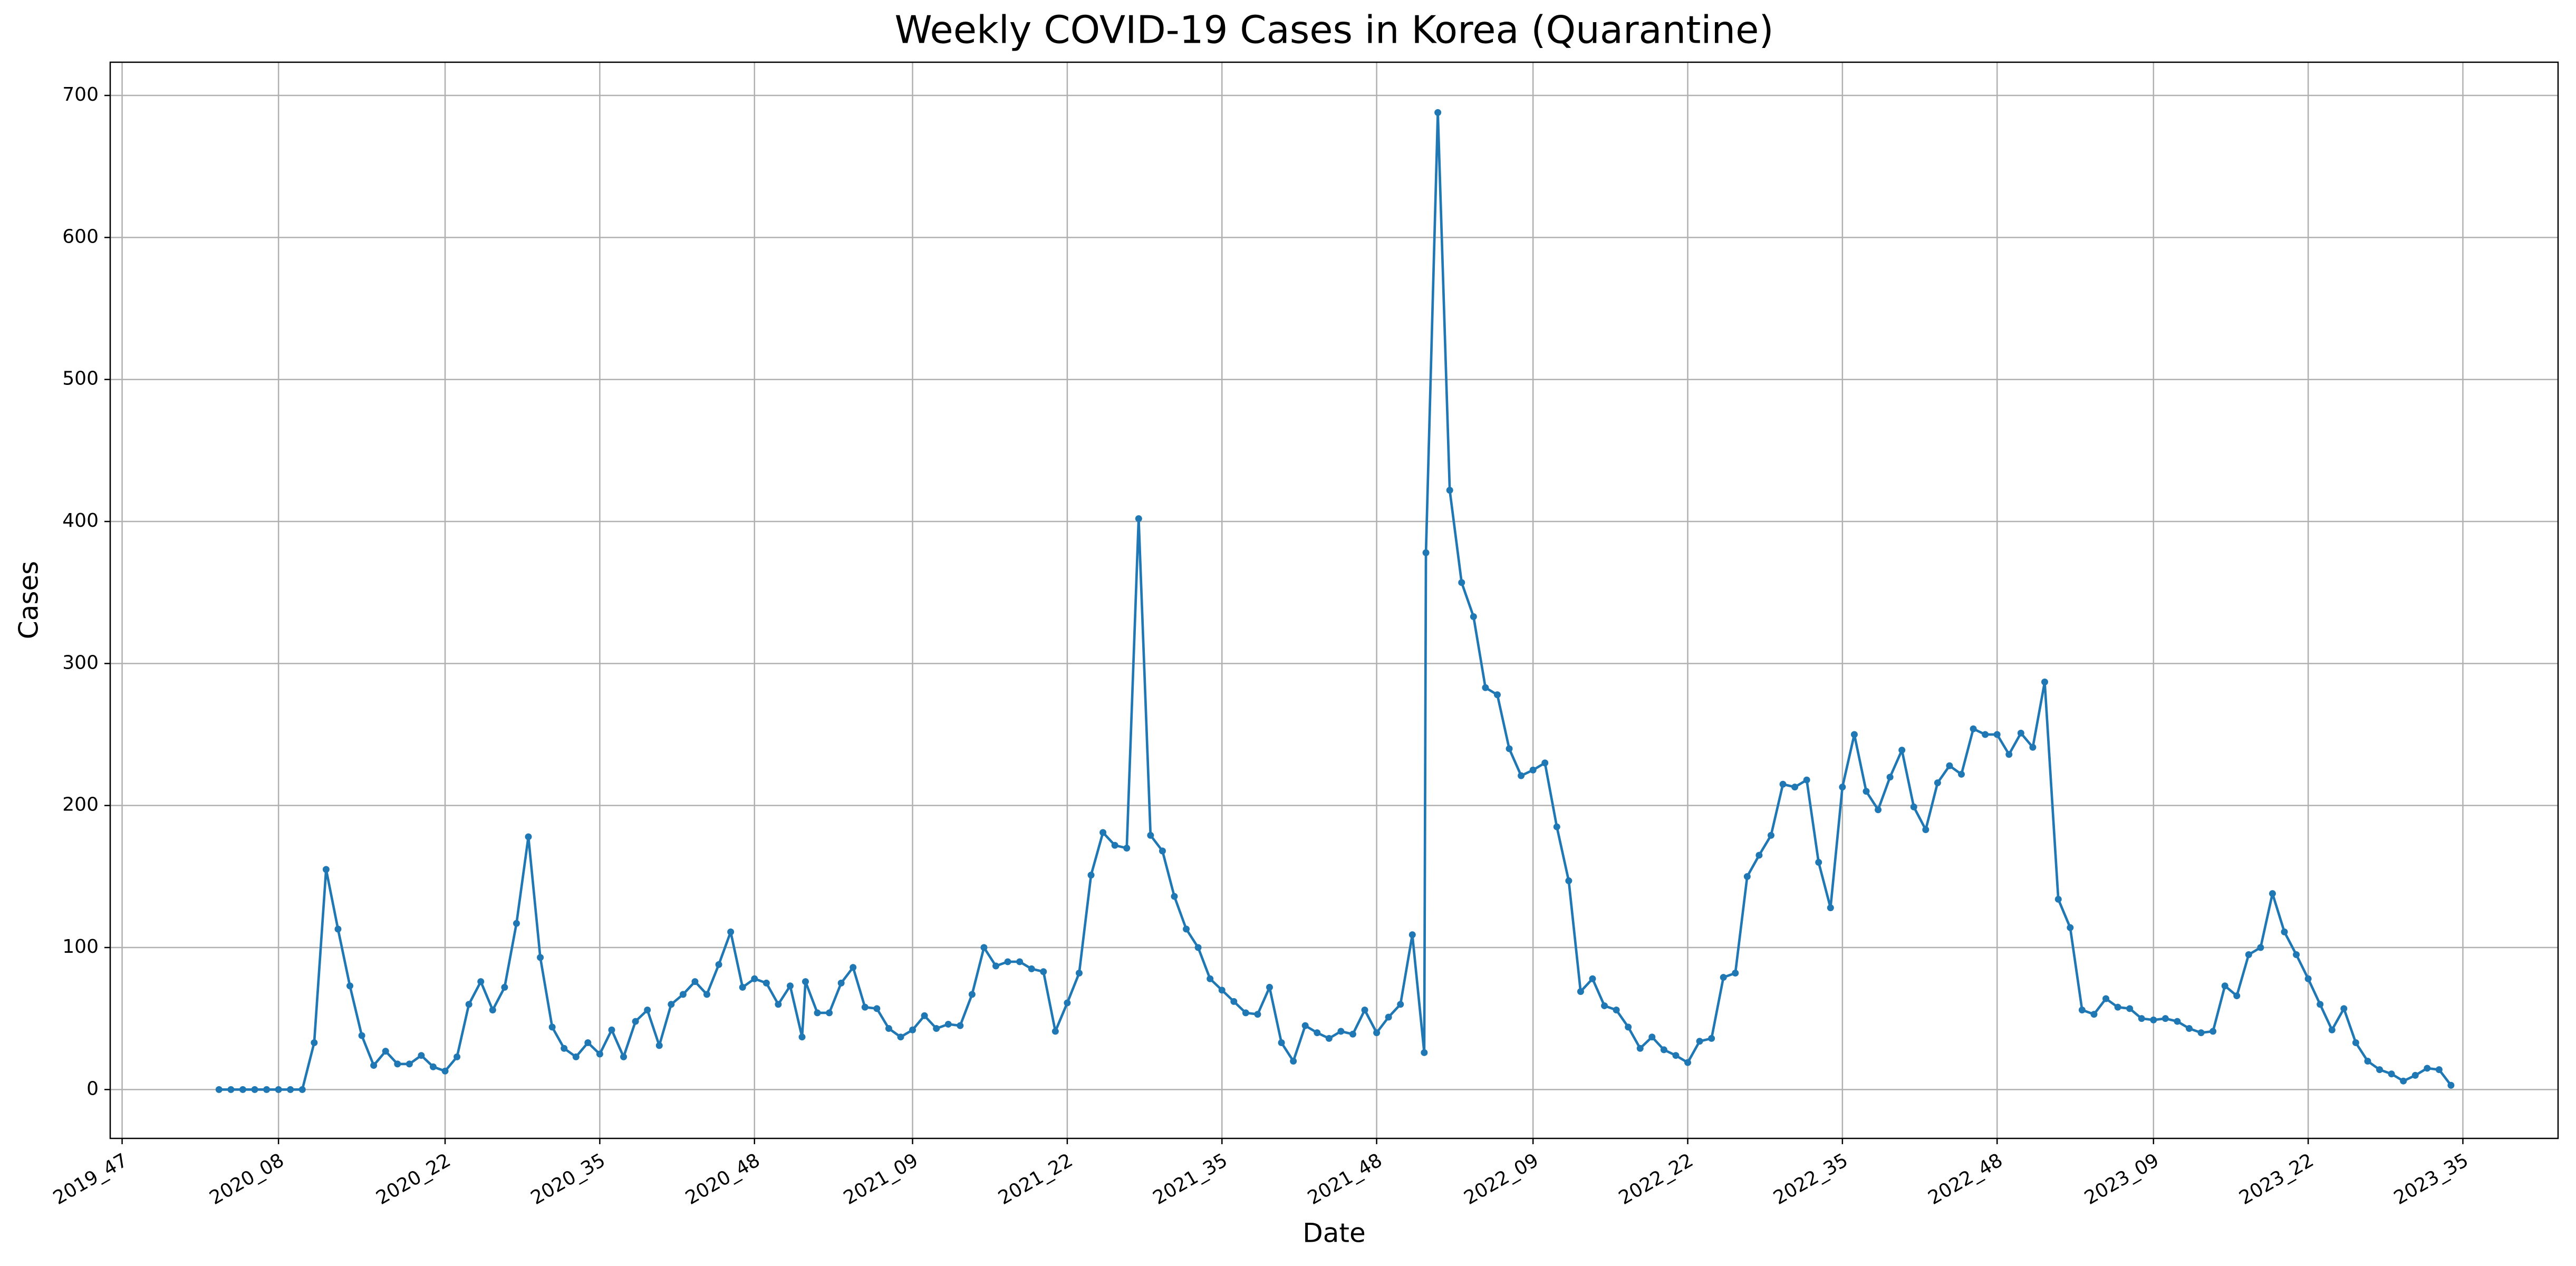 The image size is (2576, 1266). Describe the element at coordinates (80, 805) in the screenshot. I see `y-tick-label: 200` at that location.